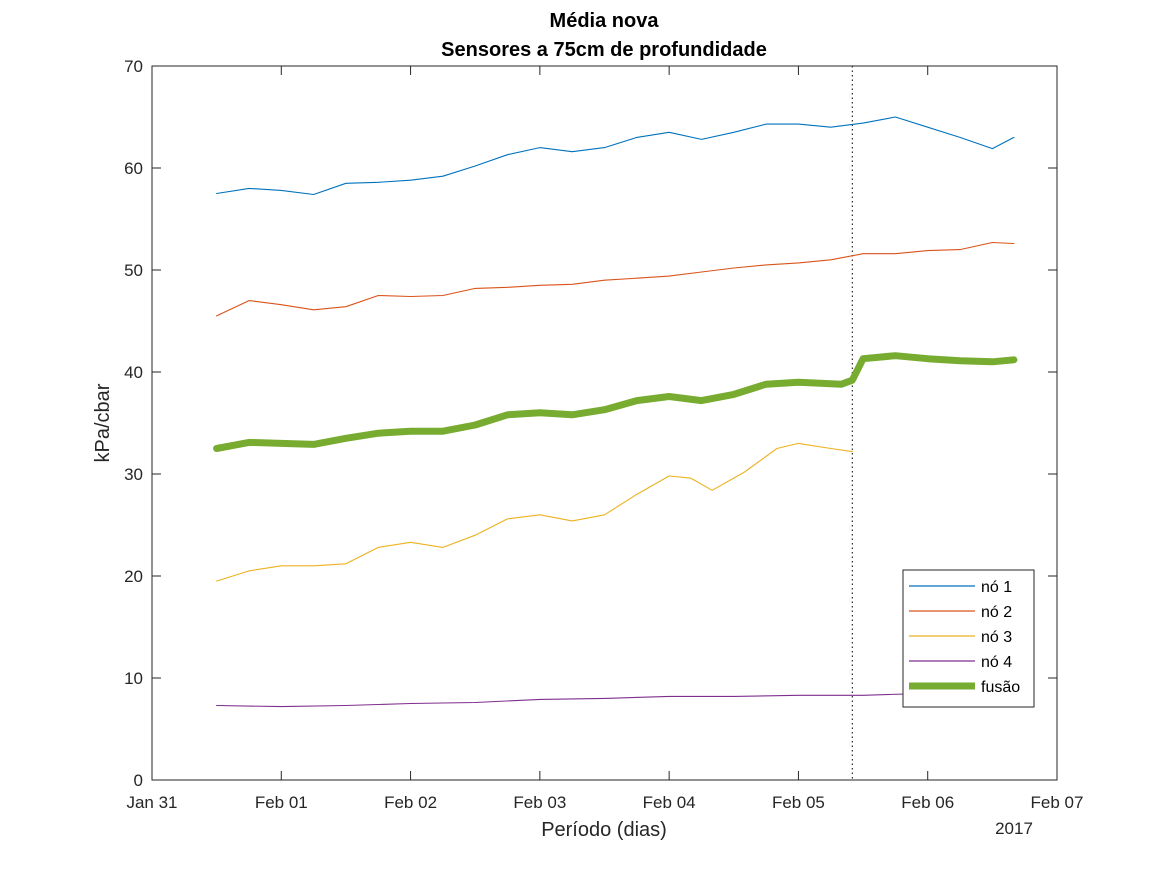  Describe the element at coordinates (410, 802) in the screenshot. I see `x-tick-label: Feb 02` at that location.